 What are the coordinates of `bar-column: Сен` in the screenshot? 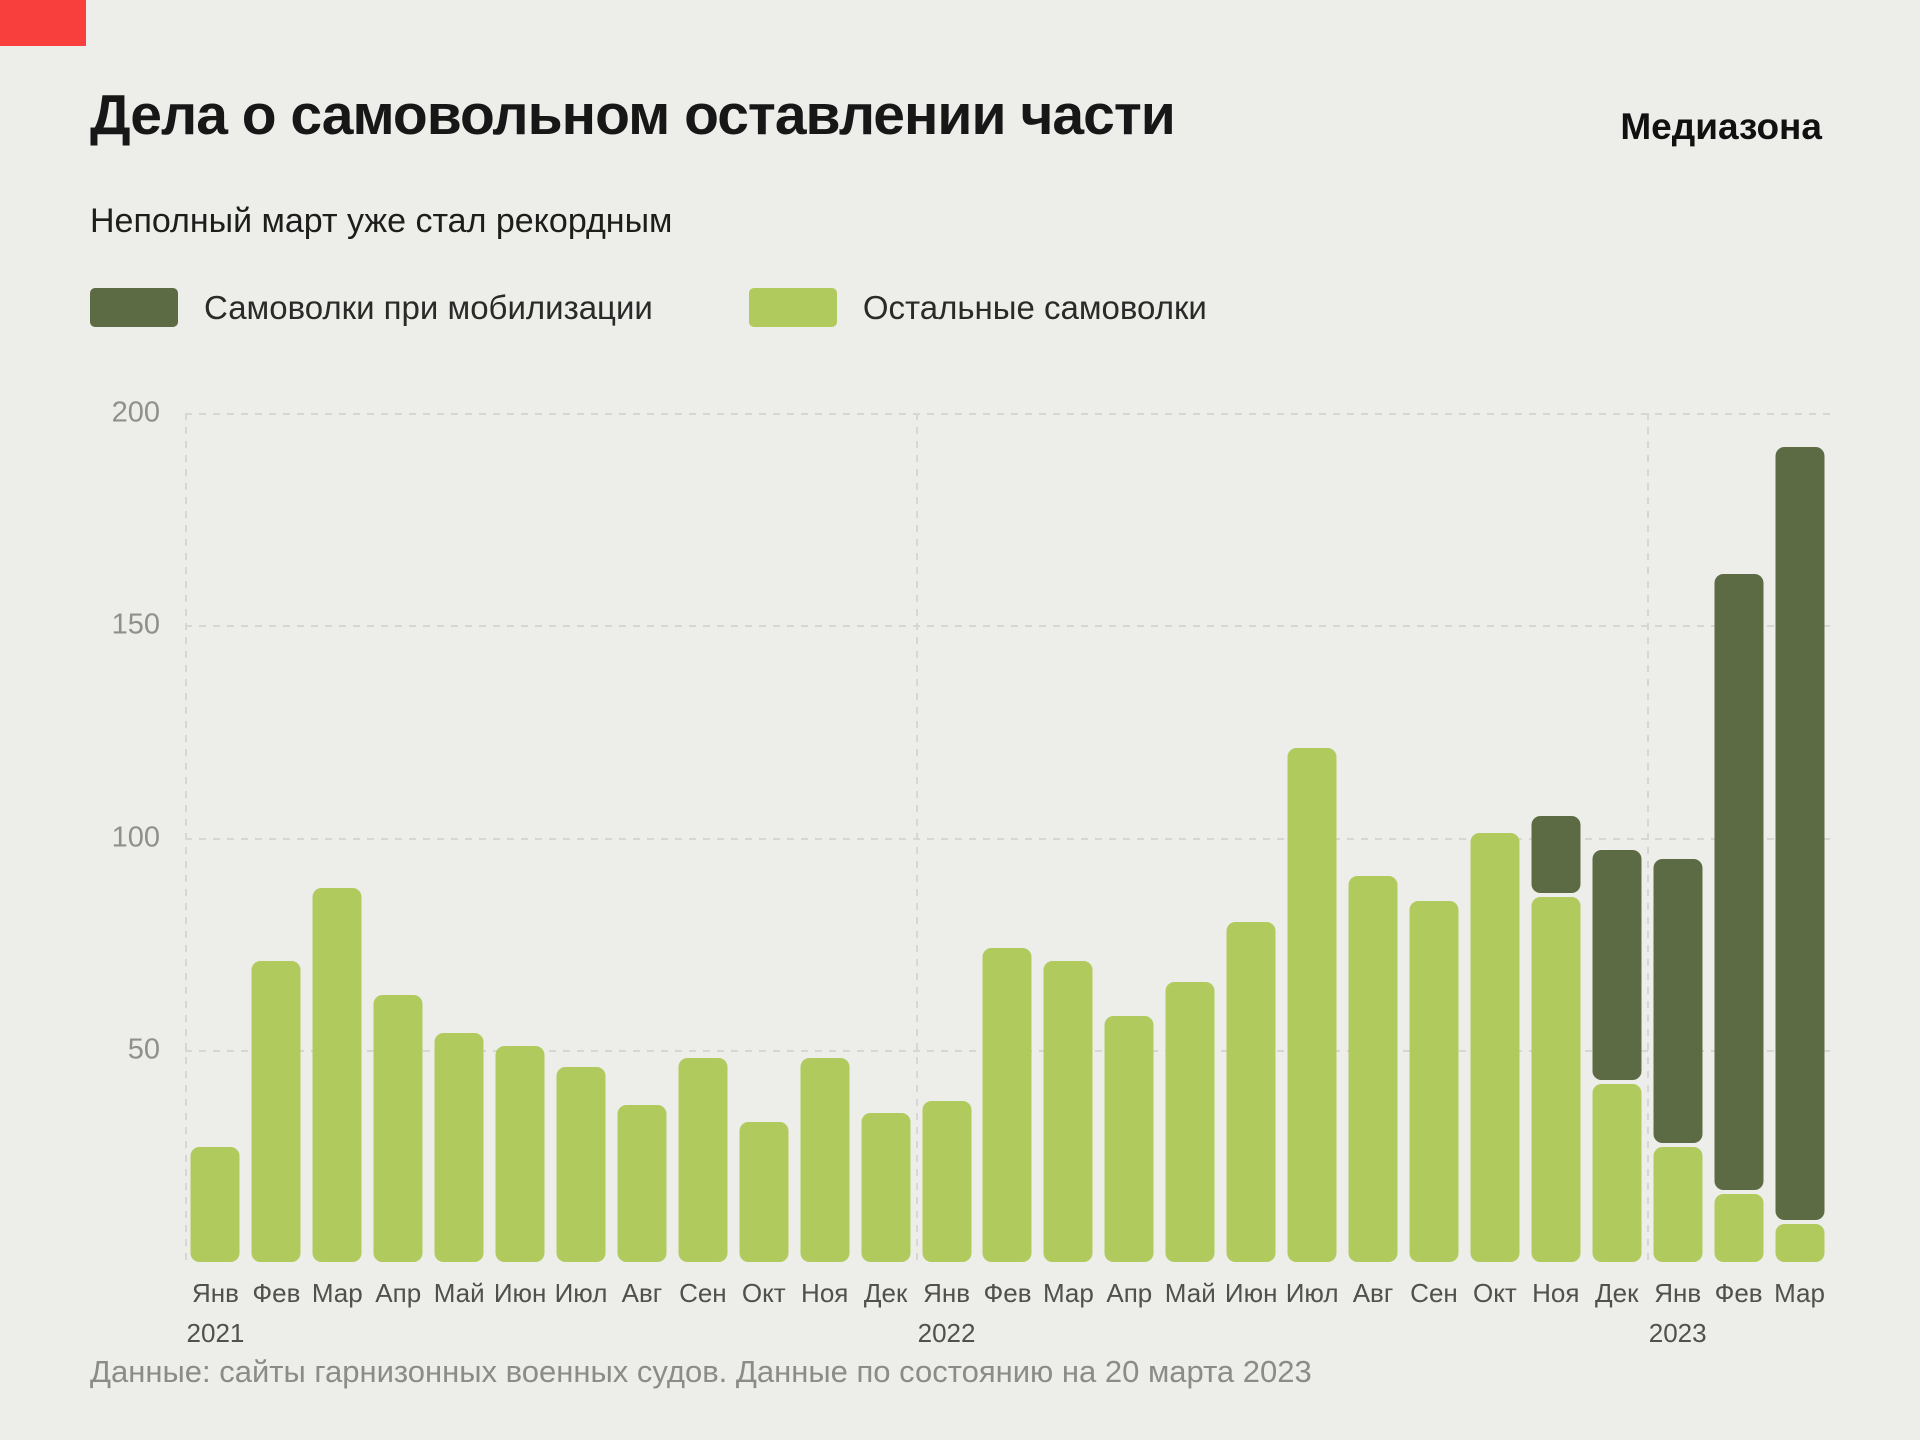 It's located at (702, 860).